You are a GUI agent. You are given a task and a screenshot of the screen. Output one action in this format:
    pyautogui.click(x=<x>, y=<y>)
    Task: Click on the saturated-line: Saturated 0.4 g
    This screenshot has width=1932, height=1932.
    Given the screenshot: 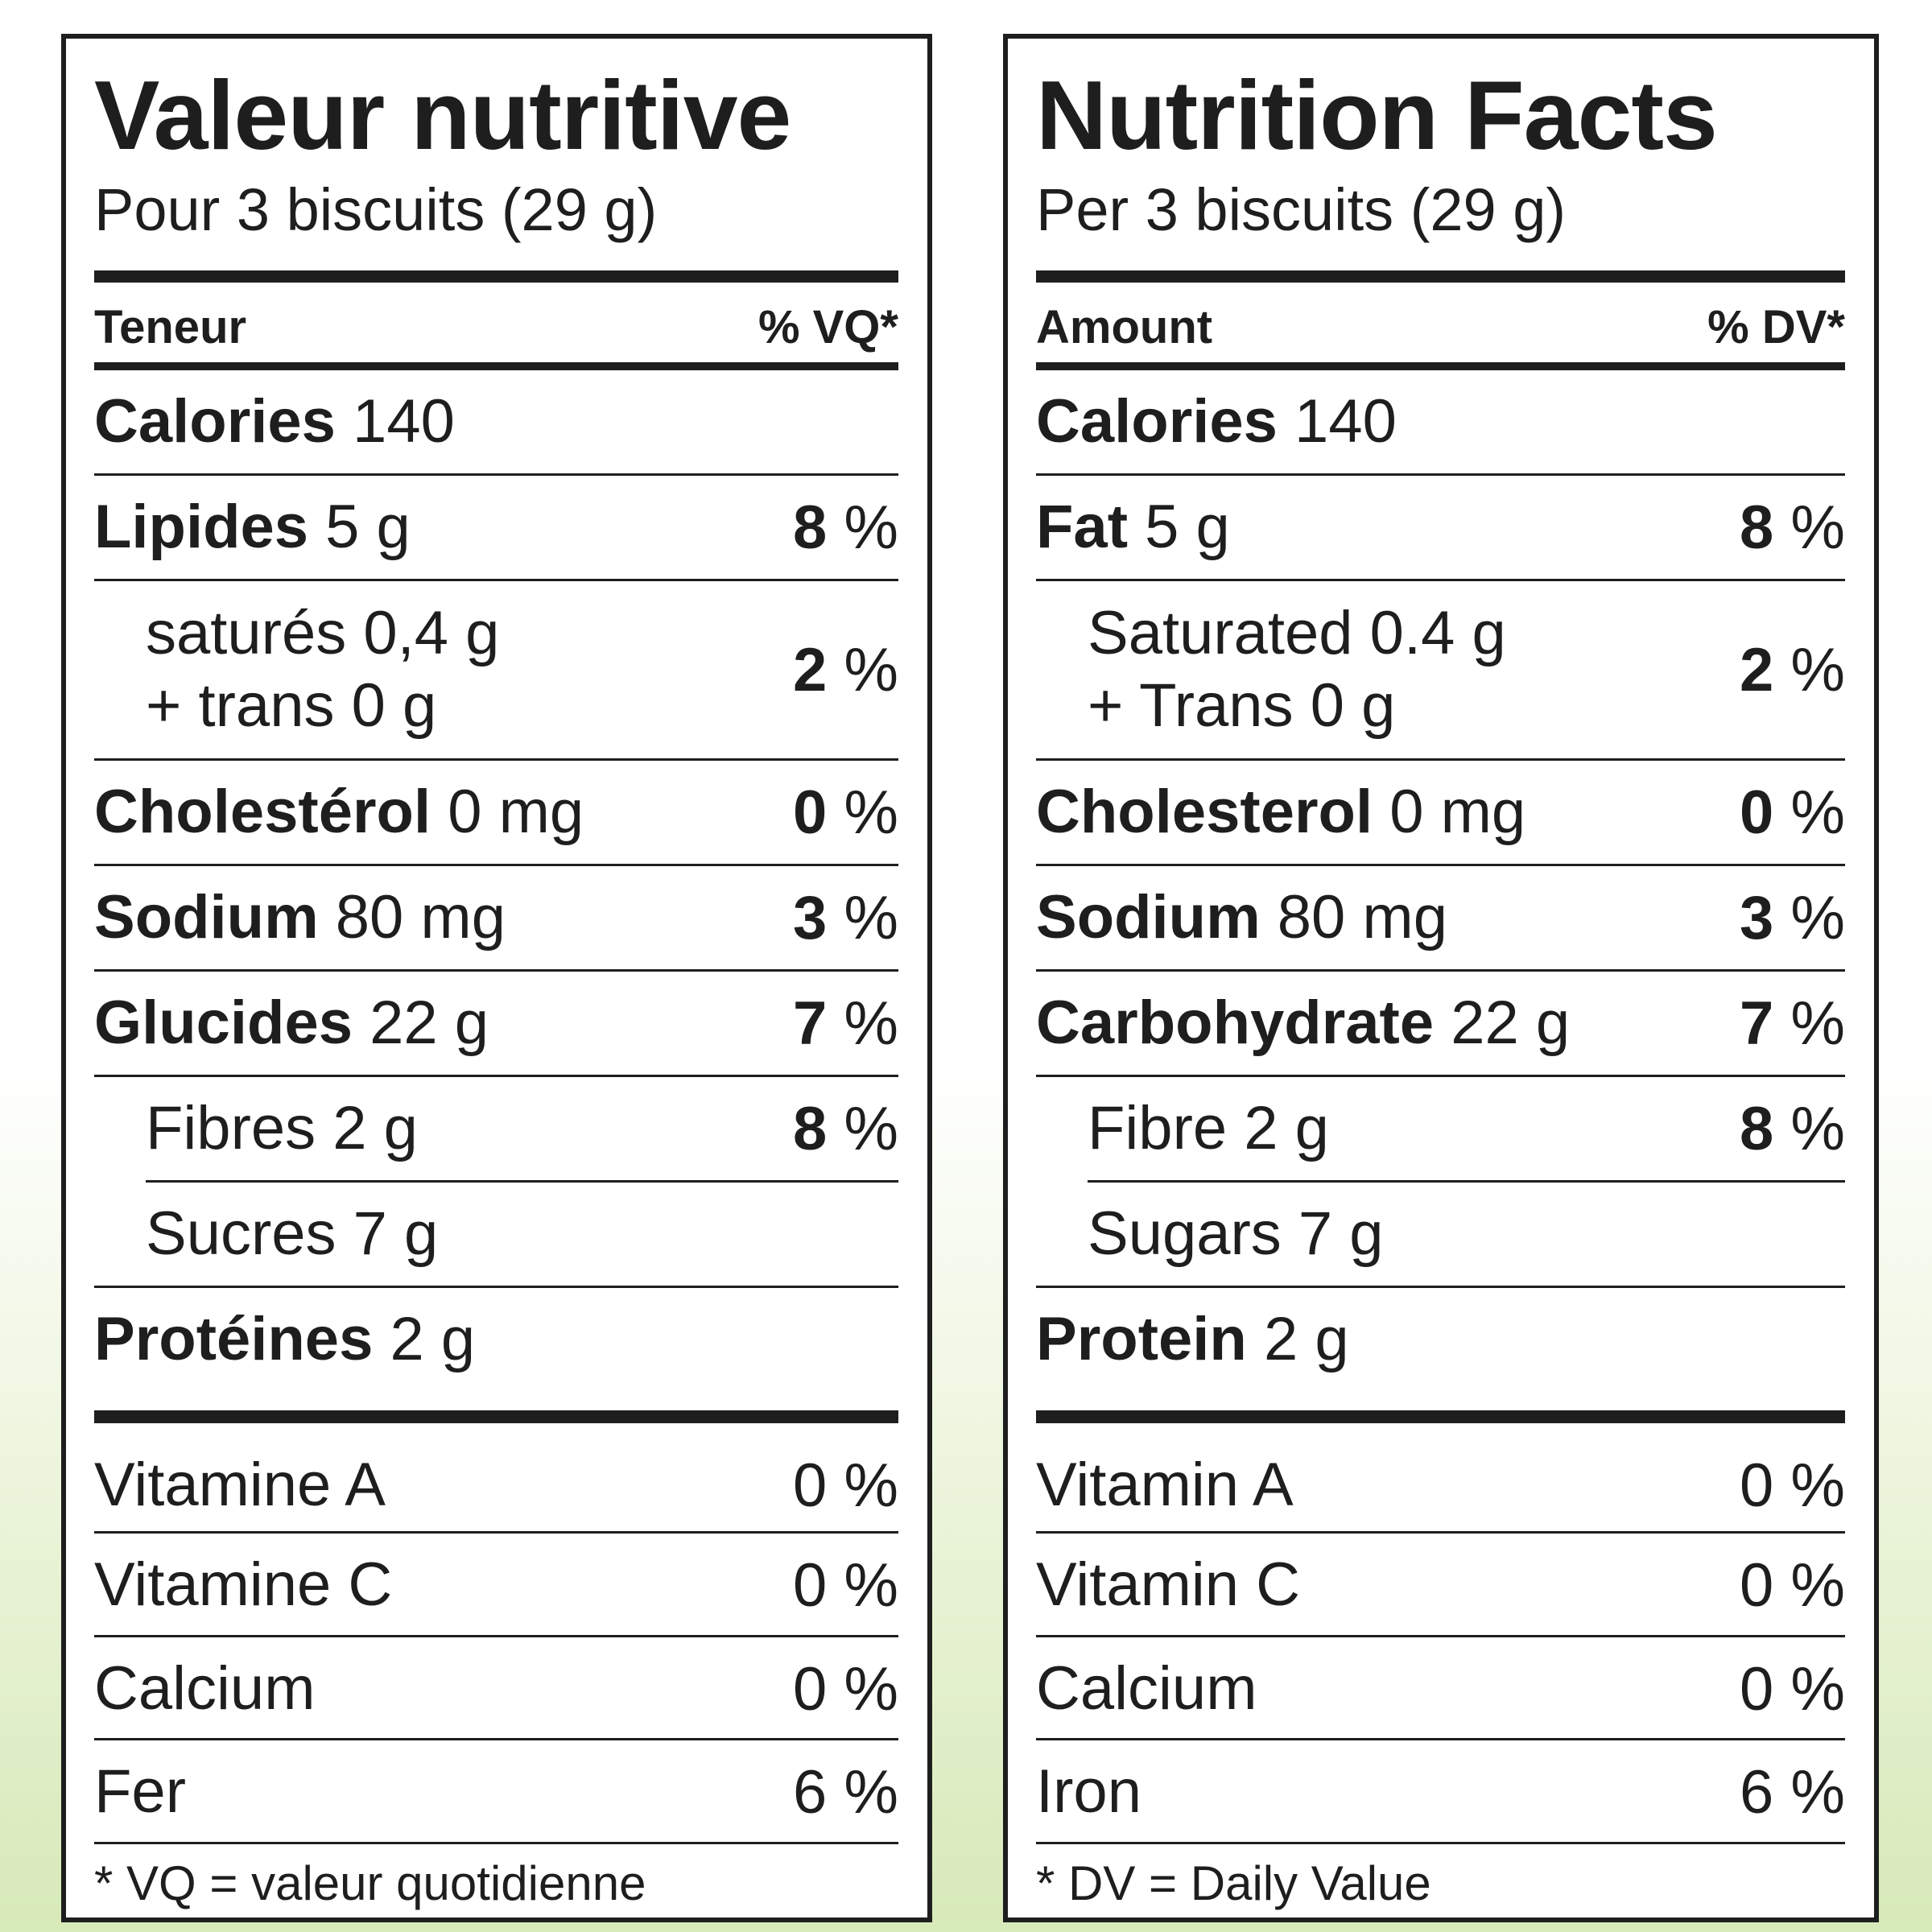 What is the action you would take?
    pyautogui.click(x=1297, y=633)
    